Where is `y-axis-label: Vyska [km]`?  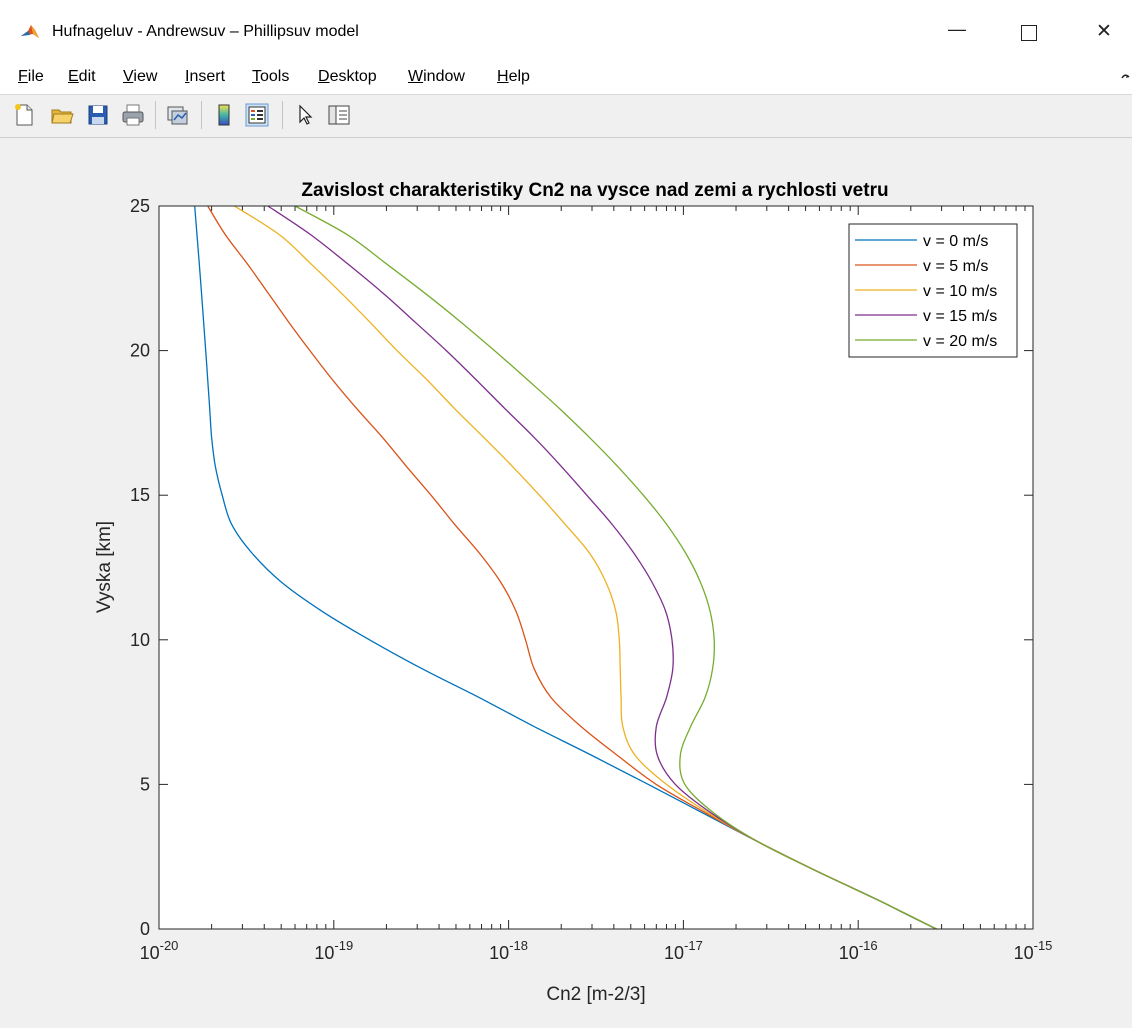
y-axis-label: Vyska [km] is located at coordinates (104, 567).